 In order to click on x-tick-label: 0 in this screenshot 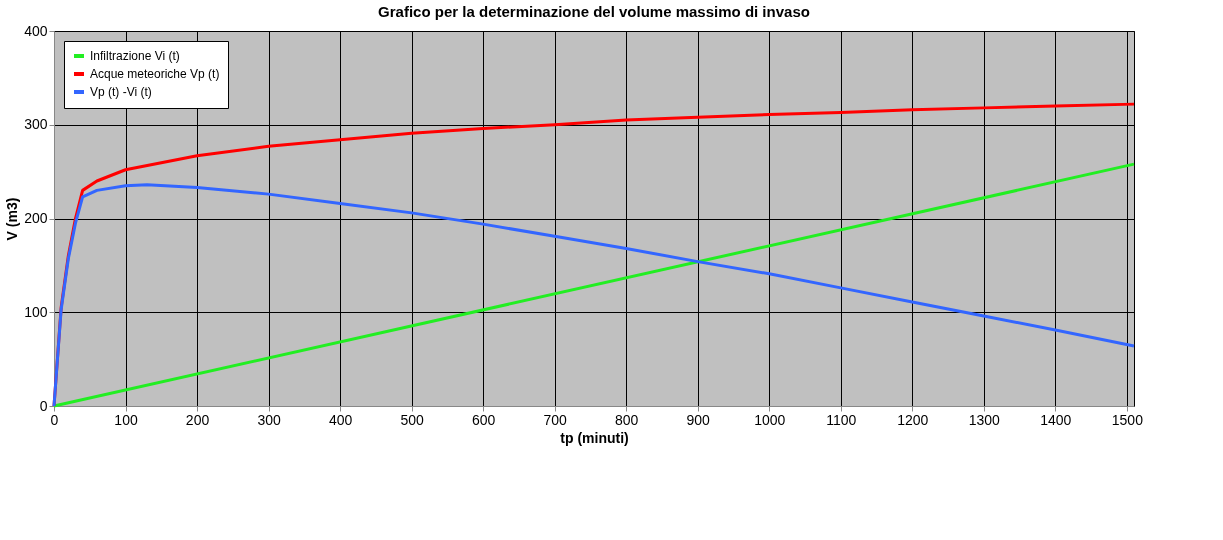, I will do `click(54, 419)`.